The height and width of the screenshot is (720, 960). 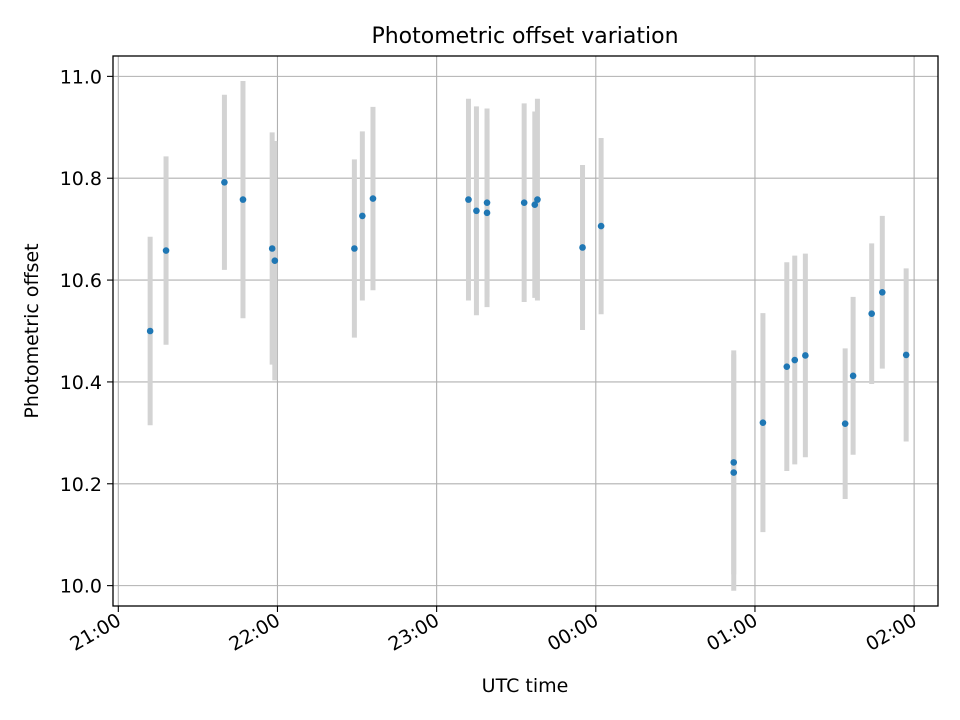 What do you see at coordinates (81, 485) in the screenshot?
I see `y-tick-label: 10.2` at bounding box center [81, 485].